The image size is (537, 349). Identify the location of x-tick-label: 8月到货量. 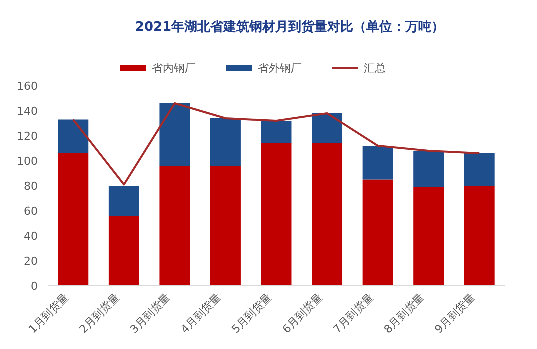
(404, 313).